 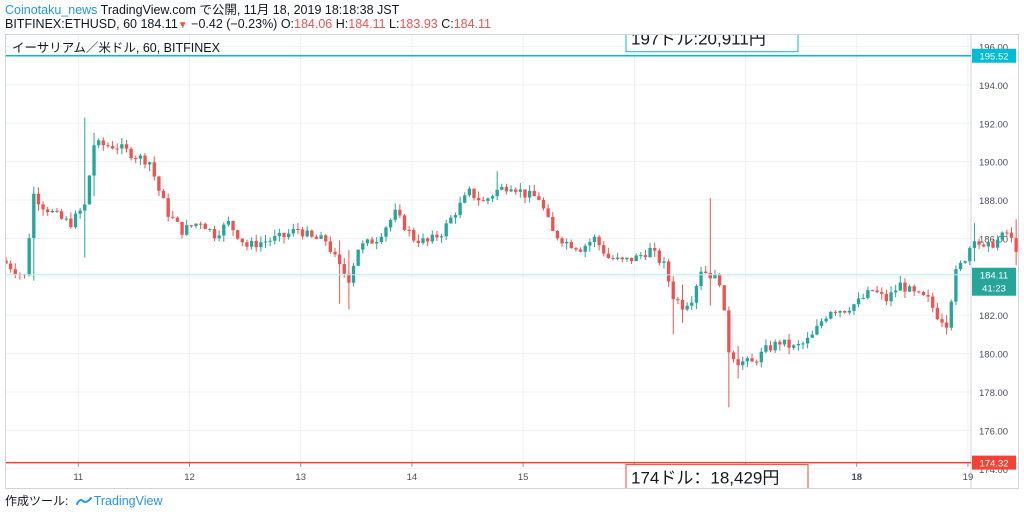 I want to click on upper-level-label: 195.52, so click(x=993, y=57).